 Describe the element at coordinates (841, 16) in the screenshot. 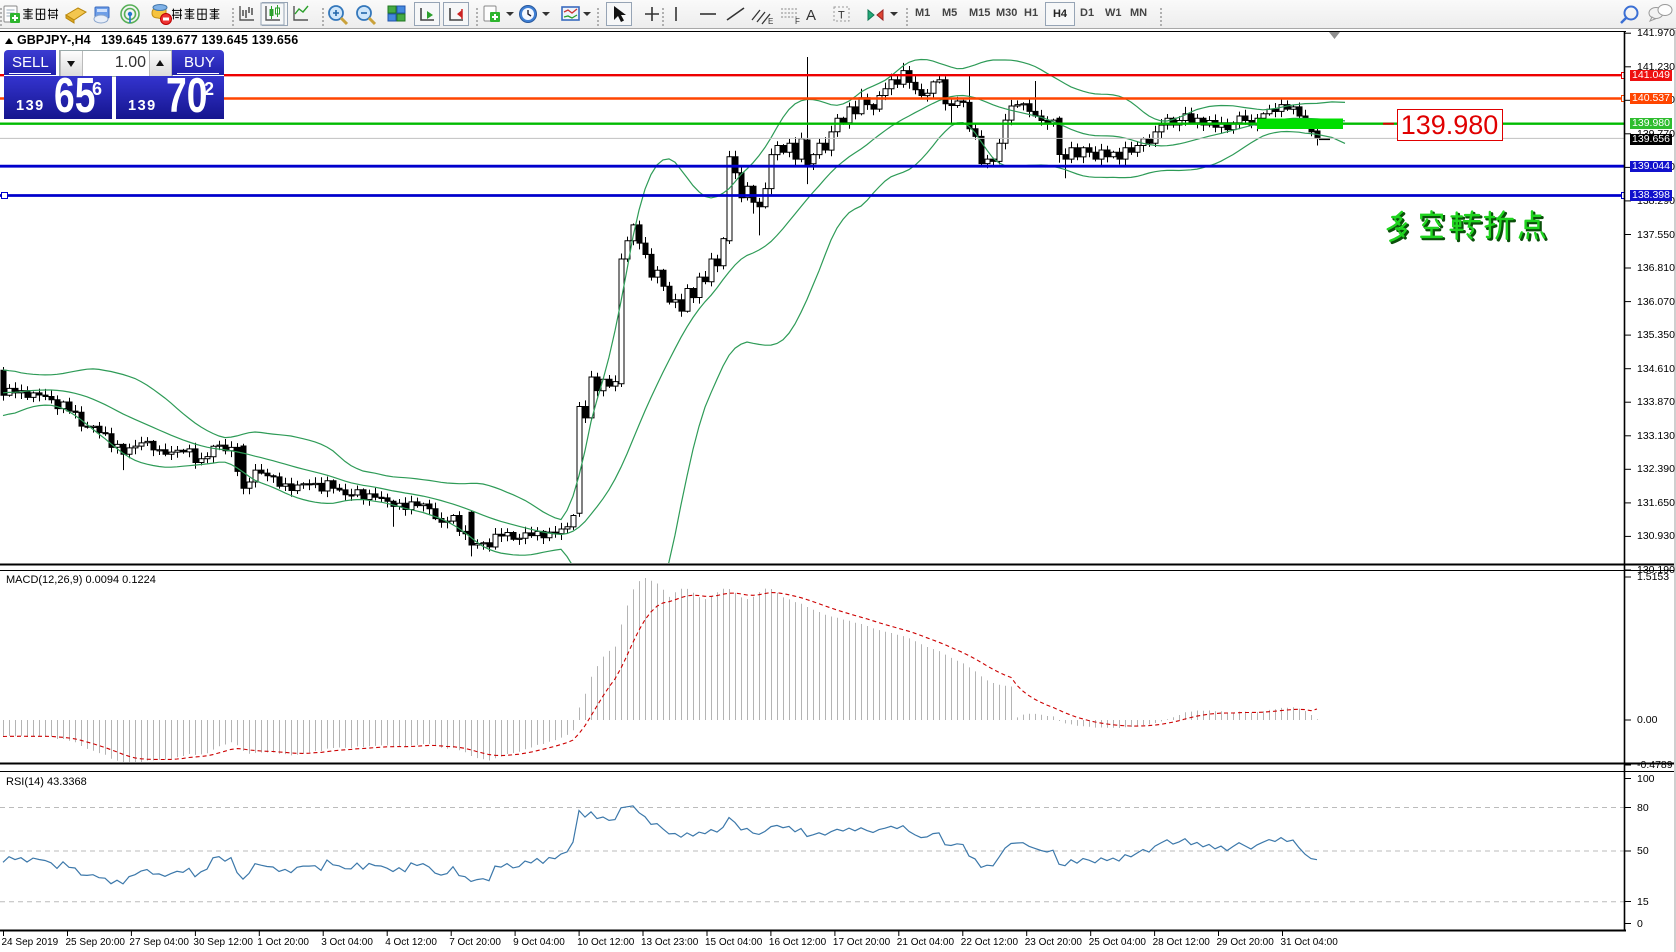

I see `svg-text: T` at that location.